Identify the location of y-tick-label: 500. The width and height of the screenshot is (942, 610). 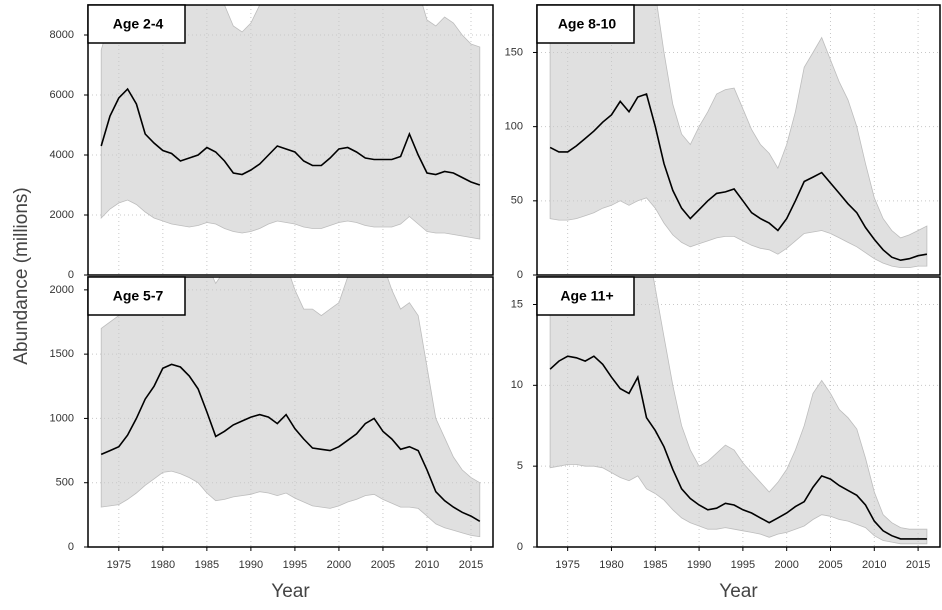
(65, 483).